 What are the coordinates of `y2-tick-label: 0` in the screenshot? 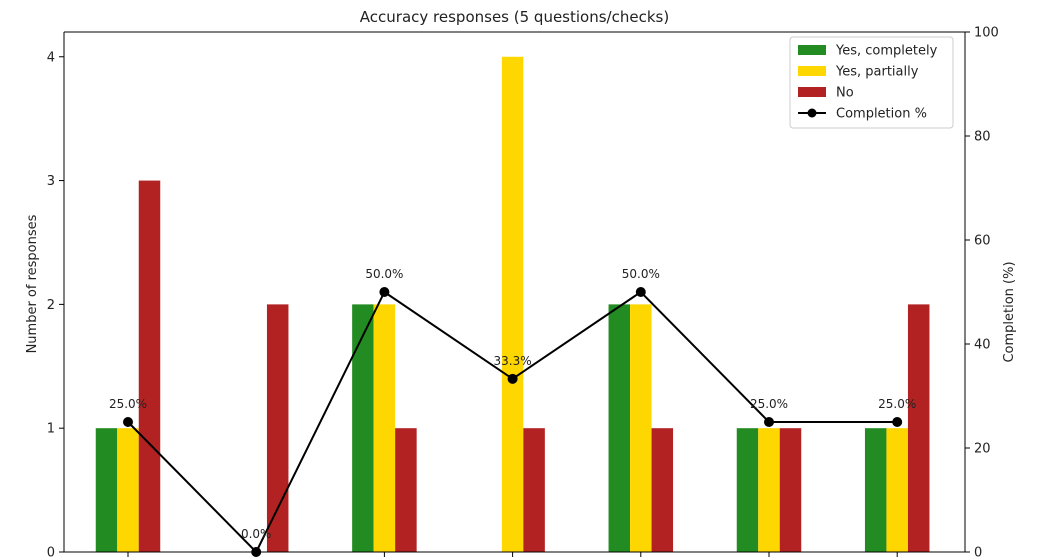 It's located at (978, 552).